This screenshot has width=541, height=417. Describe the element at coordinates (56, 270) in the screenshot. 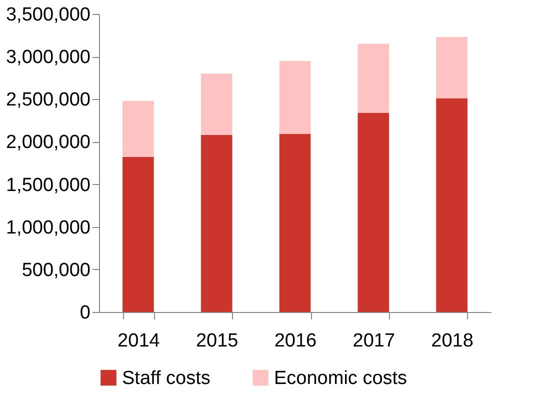

I see `y-tick-label: 500,000` at that location.